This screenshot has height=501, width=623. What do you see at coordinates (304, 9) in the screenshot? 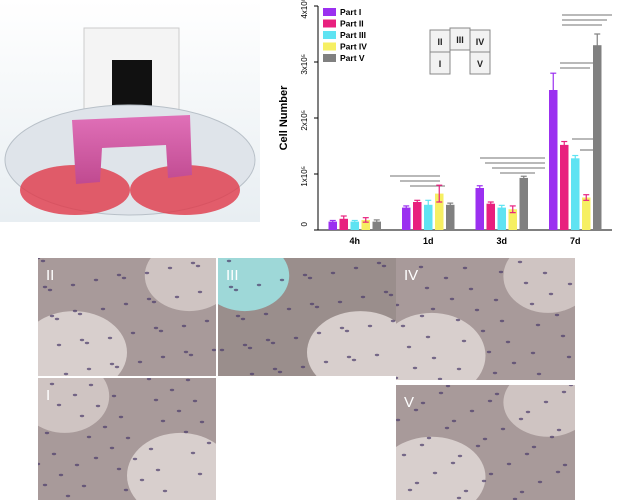
I see `y-tick-label: 4x10⁵` at bounding box center [304, 9].